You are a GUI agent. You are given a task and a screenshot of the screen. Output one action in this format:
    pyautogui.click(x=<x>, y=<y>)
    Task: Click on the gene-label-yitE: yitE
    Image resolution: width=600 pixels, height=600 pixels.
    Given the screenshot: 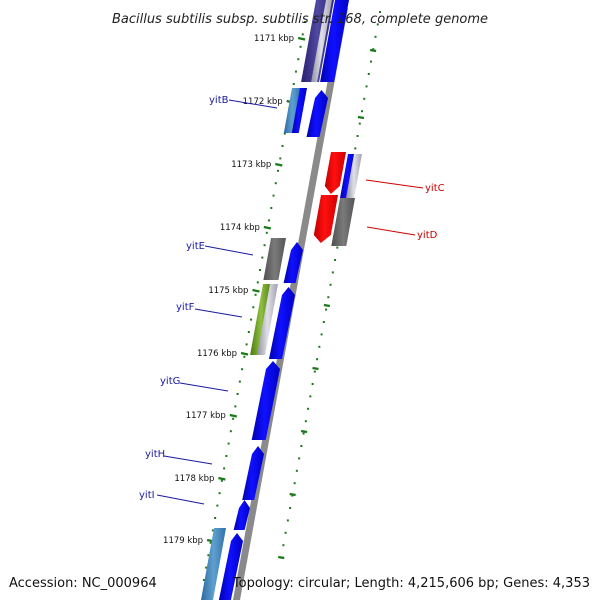 What is the action you would take?
    pyautogui.click(x=195, y=246)
    